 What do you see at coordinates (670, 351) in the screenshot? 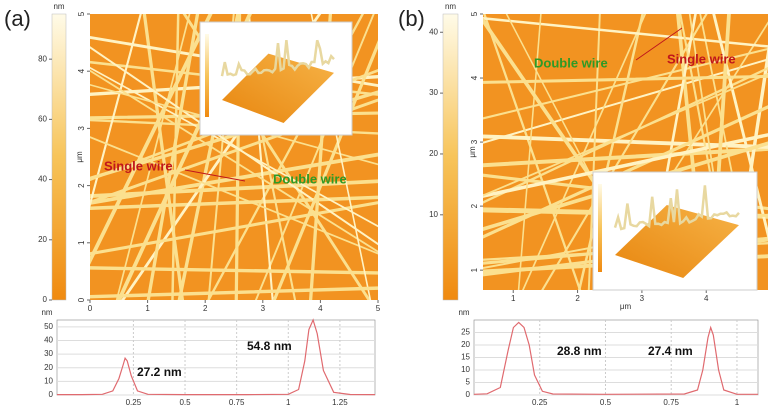
I see `peak-label: 27.4 nm` at bounding box center [670, 351].